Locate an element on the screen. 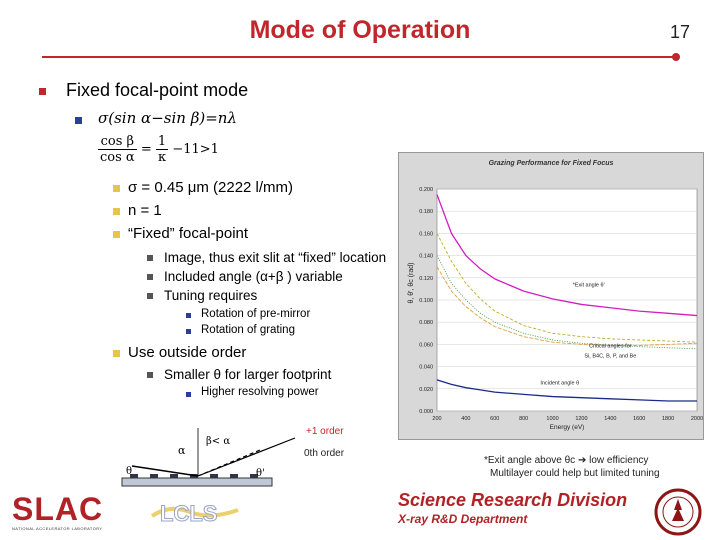  y-tick-label: 0.040 is located at coordinates (426, 368).